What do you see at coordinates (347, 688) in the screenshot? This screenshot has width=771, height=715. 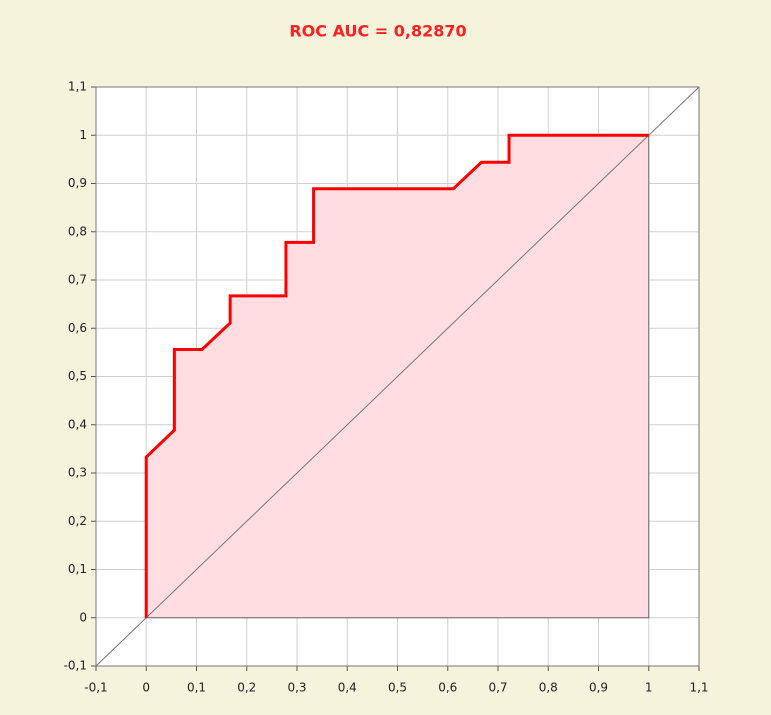 I see `x-tick-label: 0,4` at bounding box center [347, 688].